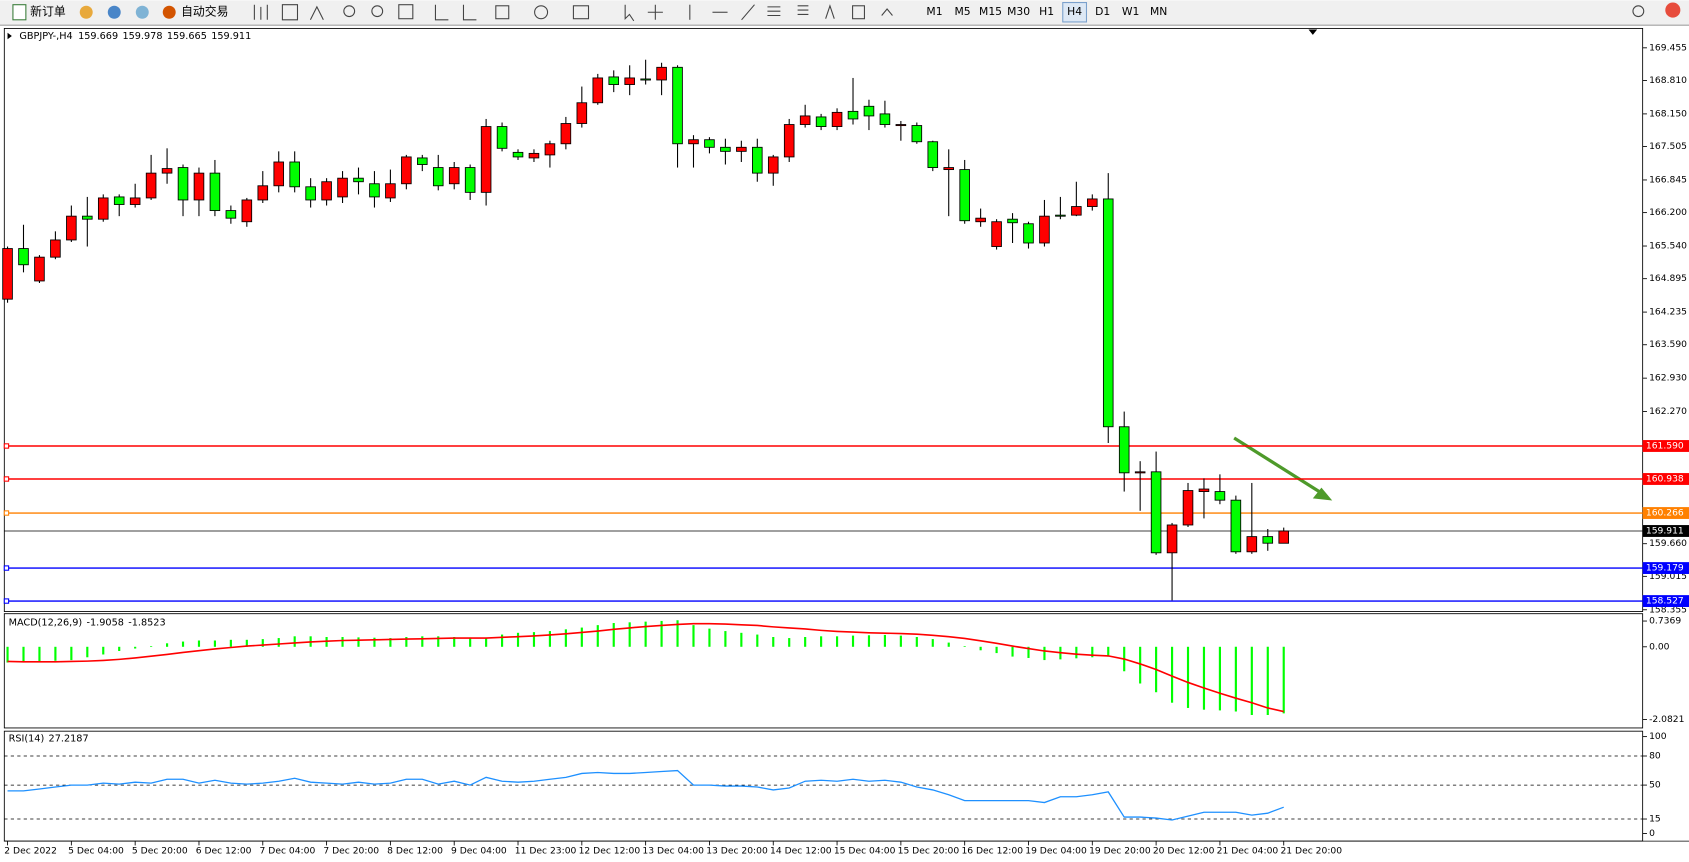  Describe the element at coordinates (1322, 494) in the screenshot. I see `arrow-head` at that location.